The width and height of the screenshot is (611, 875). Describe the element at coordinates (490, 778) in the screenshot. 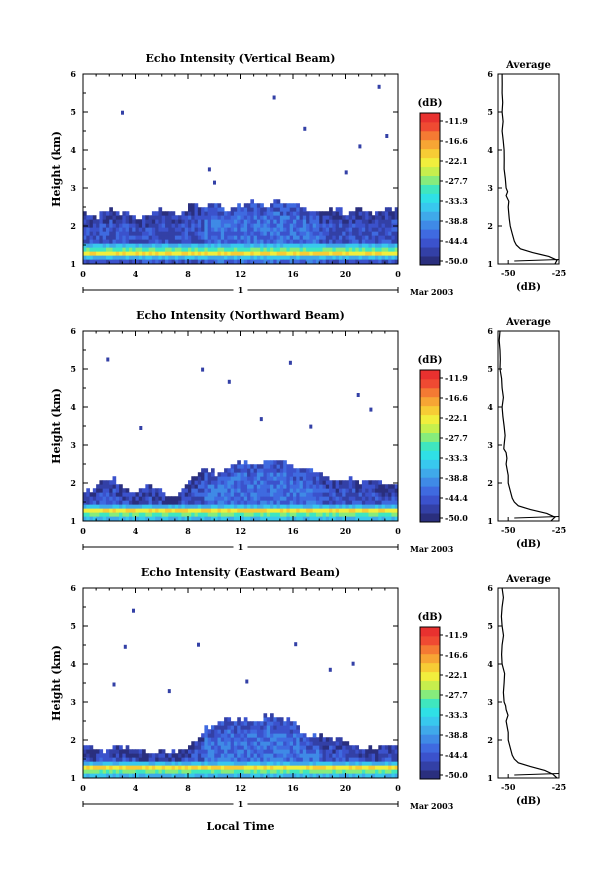

I see `average-y-tick-label: 1` at that location.